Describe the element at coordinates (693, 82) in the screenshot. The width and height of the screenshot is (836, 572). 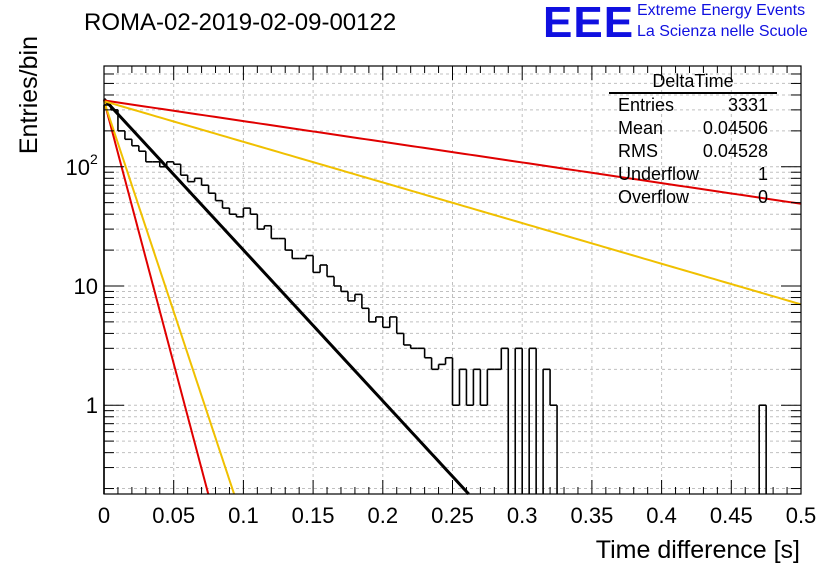
I see `stats-title: DeltaTime` at that location.